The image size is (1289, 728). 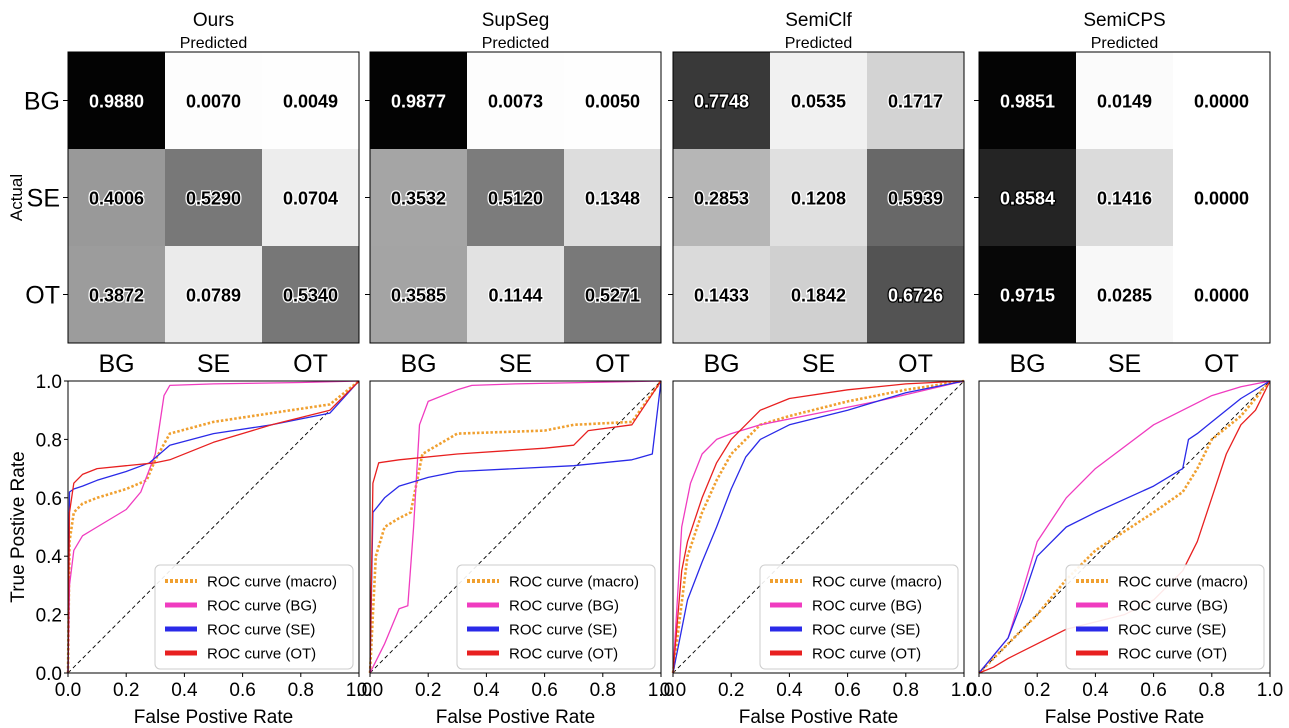 What do you see at coordinates (49, 616) in the screenshot?
I see `y-tick-label: 0.2` at bounding box center [49, 616].